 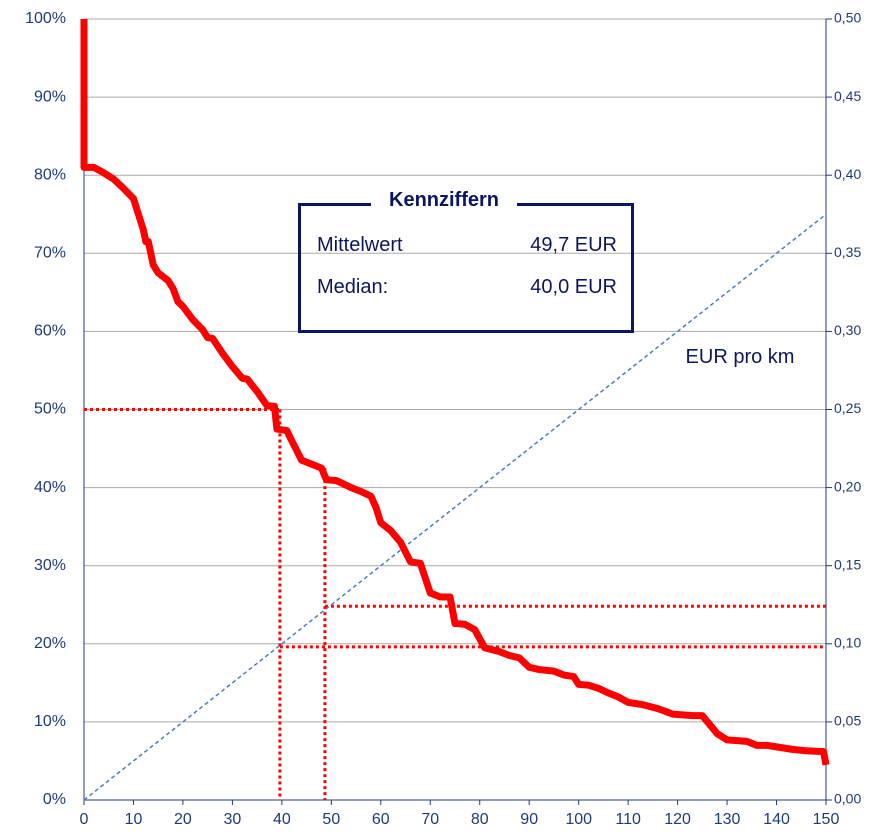 I want to click on x-tick-label: 70, so click(x=430, y=819).